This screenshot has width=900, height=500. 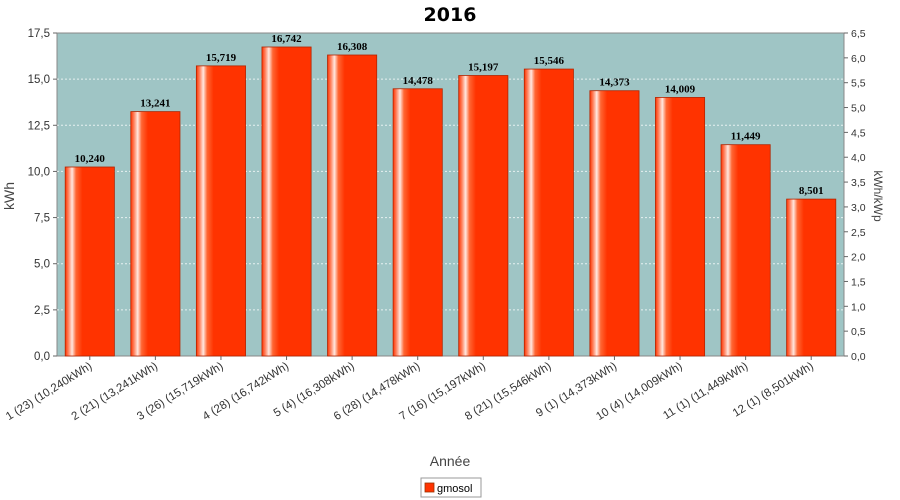 What do you see at coordinates (42, 357) in the screenshot?
I see `y-tick-label: 0,0` at bounding box center [42, 357].